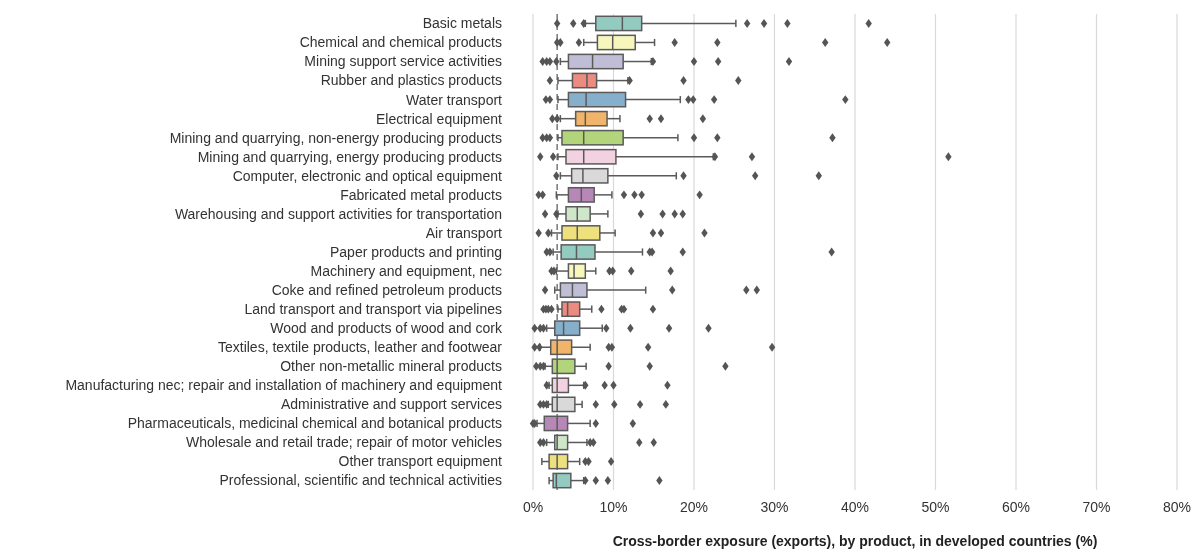 This screenshot has width=1196, height=549. Describe the element at coordinates (416, 251) in the screenshot. I see `y-tick-label: Paper products and printing` at that location.